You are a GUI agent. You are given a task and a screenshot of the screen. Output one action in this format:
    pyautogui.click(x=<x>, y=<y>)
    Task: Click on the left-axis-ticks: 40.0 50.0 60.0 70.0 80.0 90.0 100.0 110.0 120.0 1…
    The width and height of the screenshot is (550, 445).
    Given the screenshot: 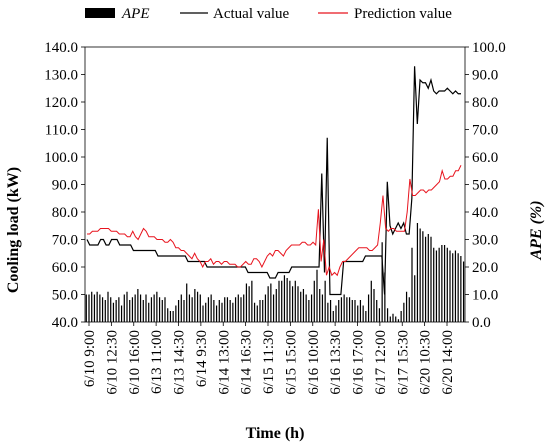 What is the action you would take?
    pyautogui.click(x=64, y=185)
    